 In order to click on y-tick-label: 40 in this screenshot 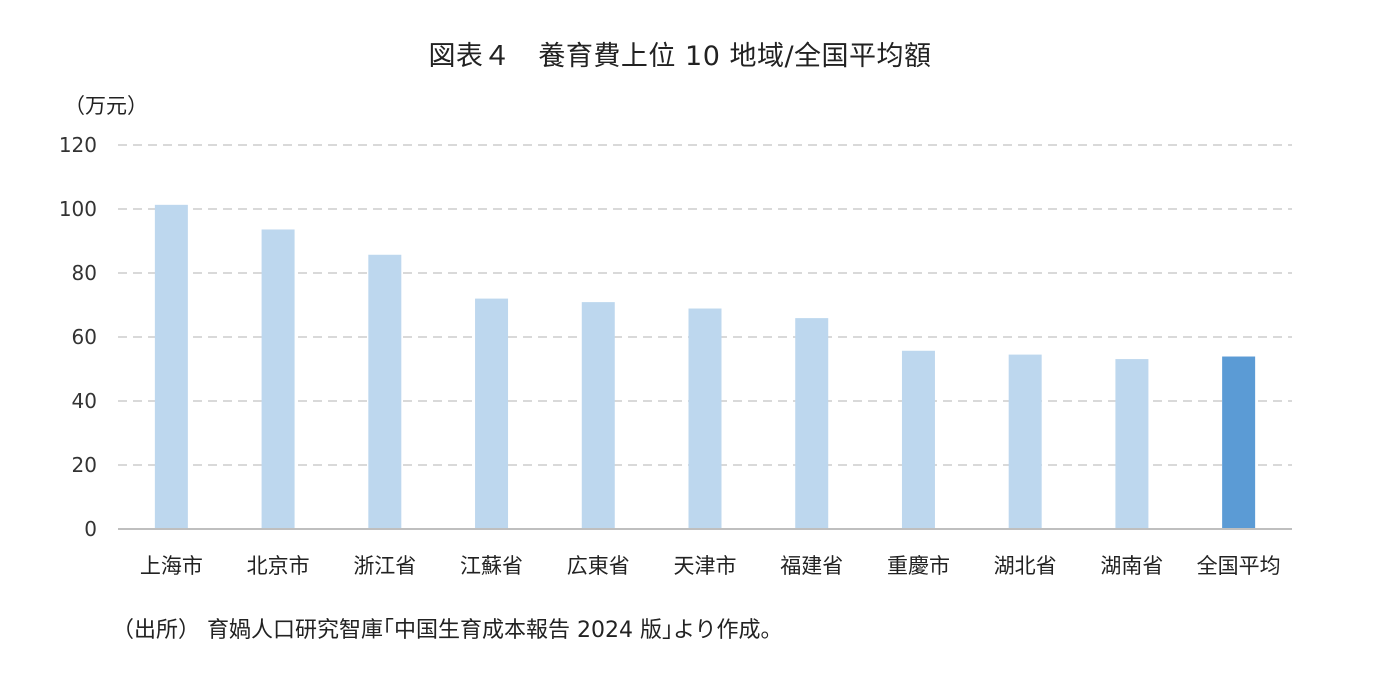, I will do `click(84, 401)`.